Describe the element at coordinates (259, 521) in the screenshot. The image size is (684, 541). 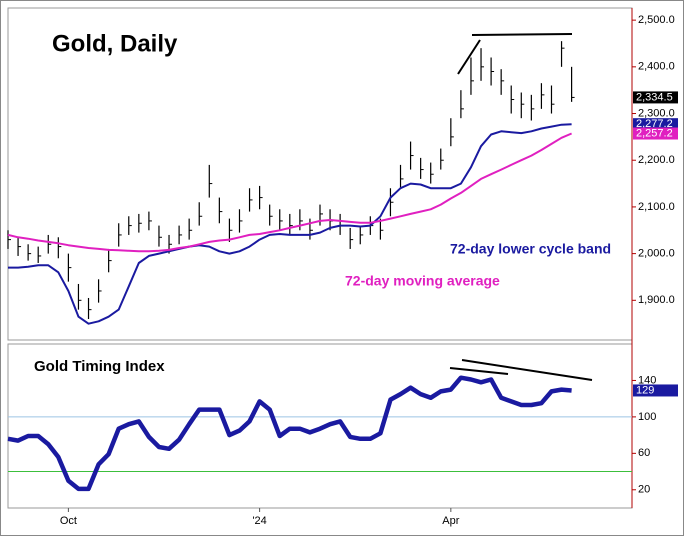
I see `x-tick-label: '24` at that location.